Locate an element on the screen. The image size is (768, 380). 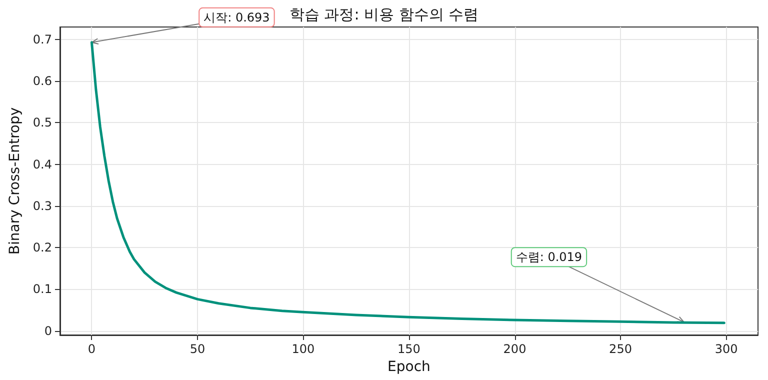
x-tick-label: 200 is located at coordinates (514, 349).